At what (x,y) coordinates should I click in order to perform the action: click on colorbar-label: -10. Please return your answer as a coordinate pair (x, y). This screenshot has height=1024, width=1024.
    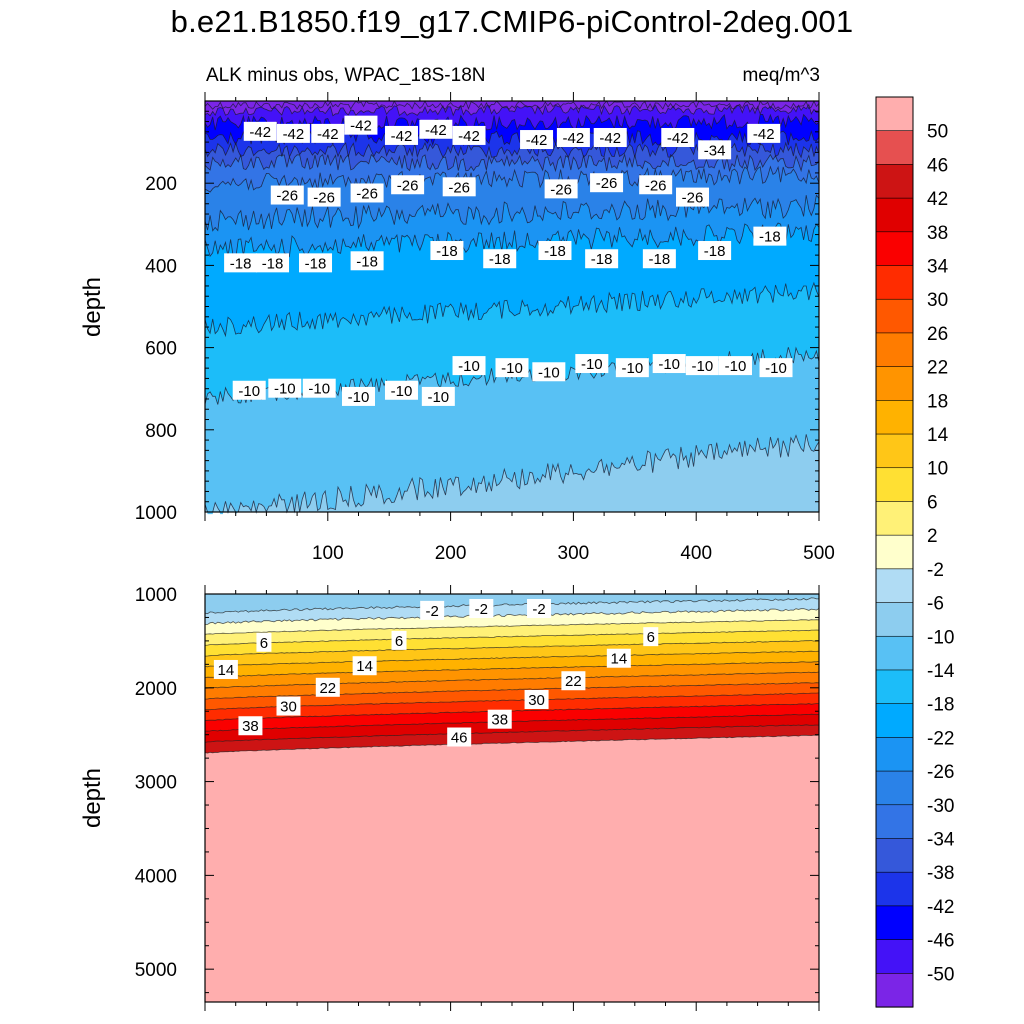
    Looking at the image, I should click on (940, 637).